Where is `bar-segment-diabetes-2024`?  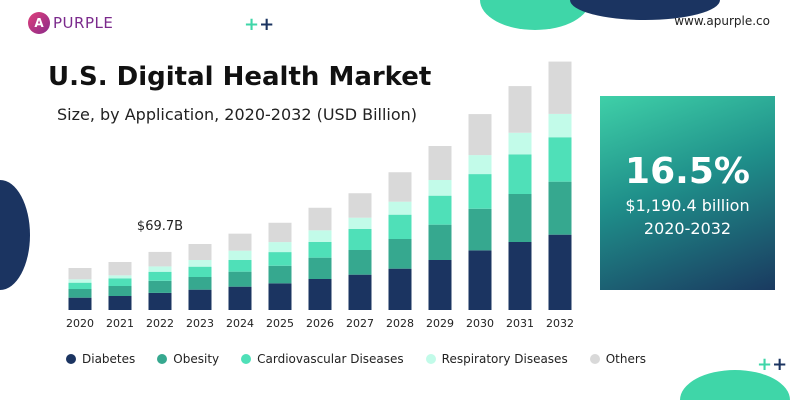
bar-segment-diabetes-2024 is located at coordinates (240, 298).